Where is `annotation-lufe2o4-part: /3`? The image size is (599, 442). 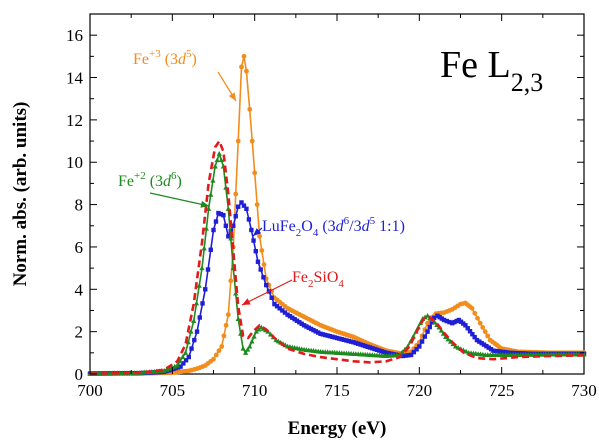 annotation-lufe2o4-part: /3 is located at coordinates (355, 226).